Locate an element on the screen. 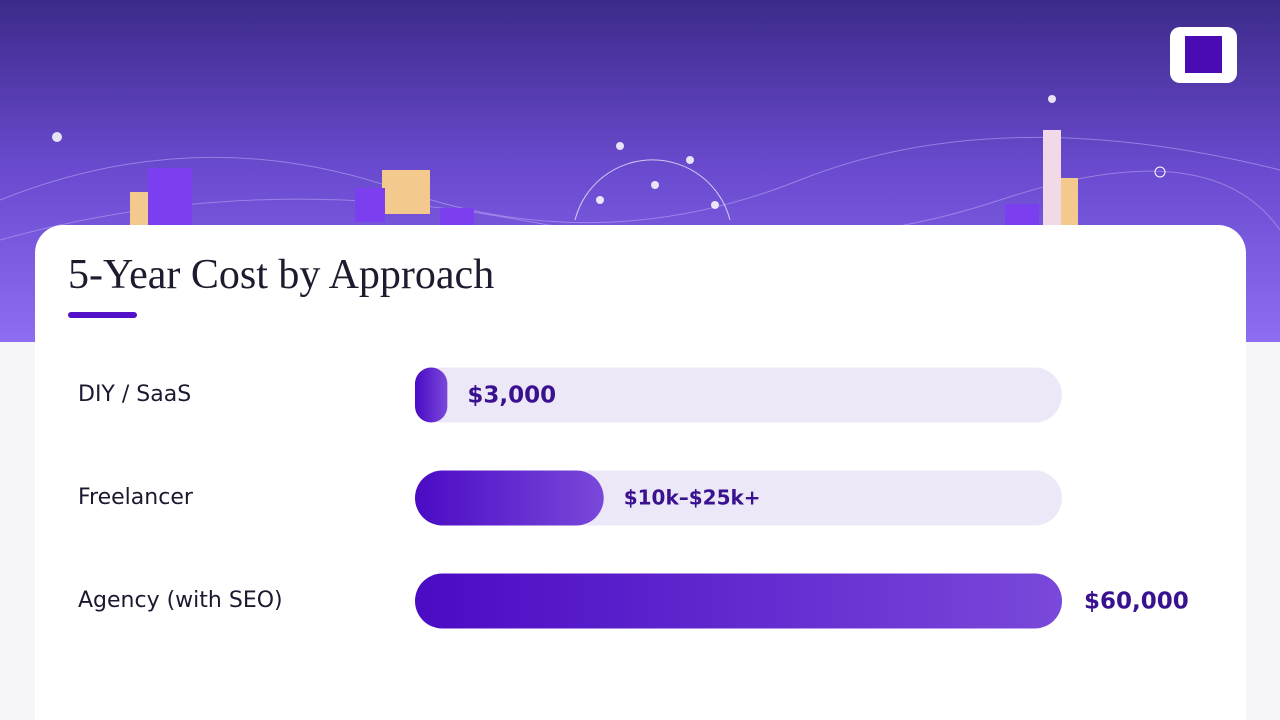  bar-track is located at coordinates (738, 395).